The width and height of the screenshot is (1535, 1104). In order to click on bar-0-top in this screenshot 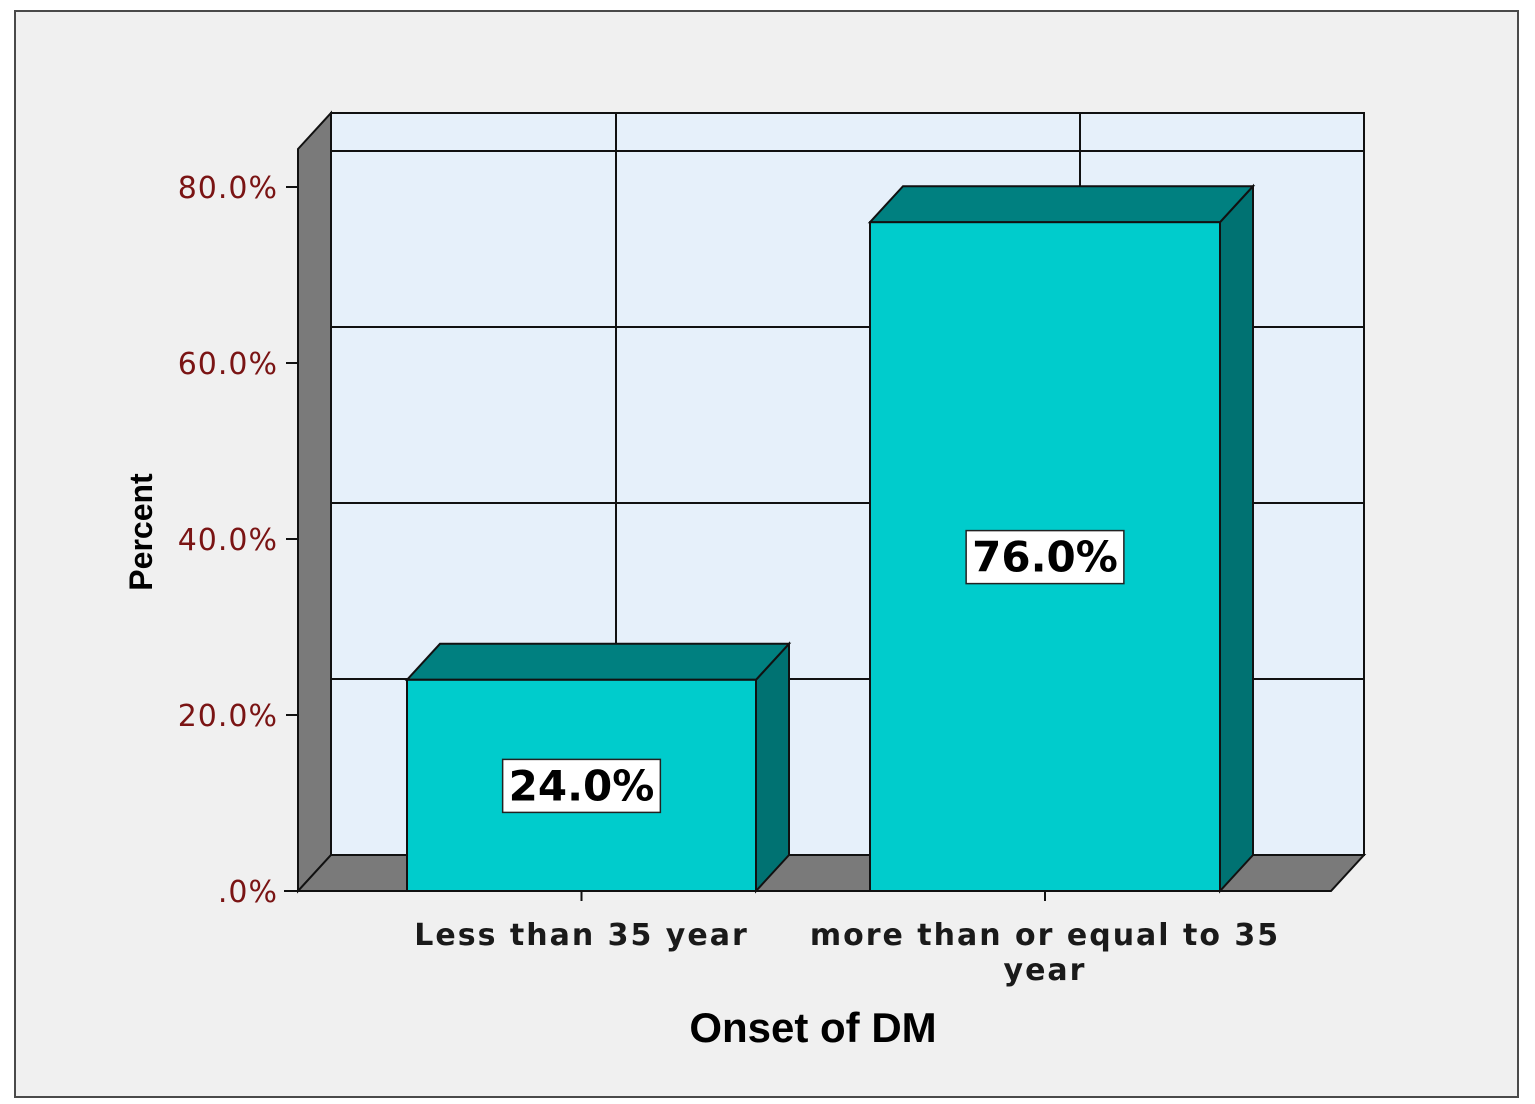, I will do `click(598, 661)`.